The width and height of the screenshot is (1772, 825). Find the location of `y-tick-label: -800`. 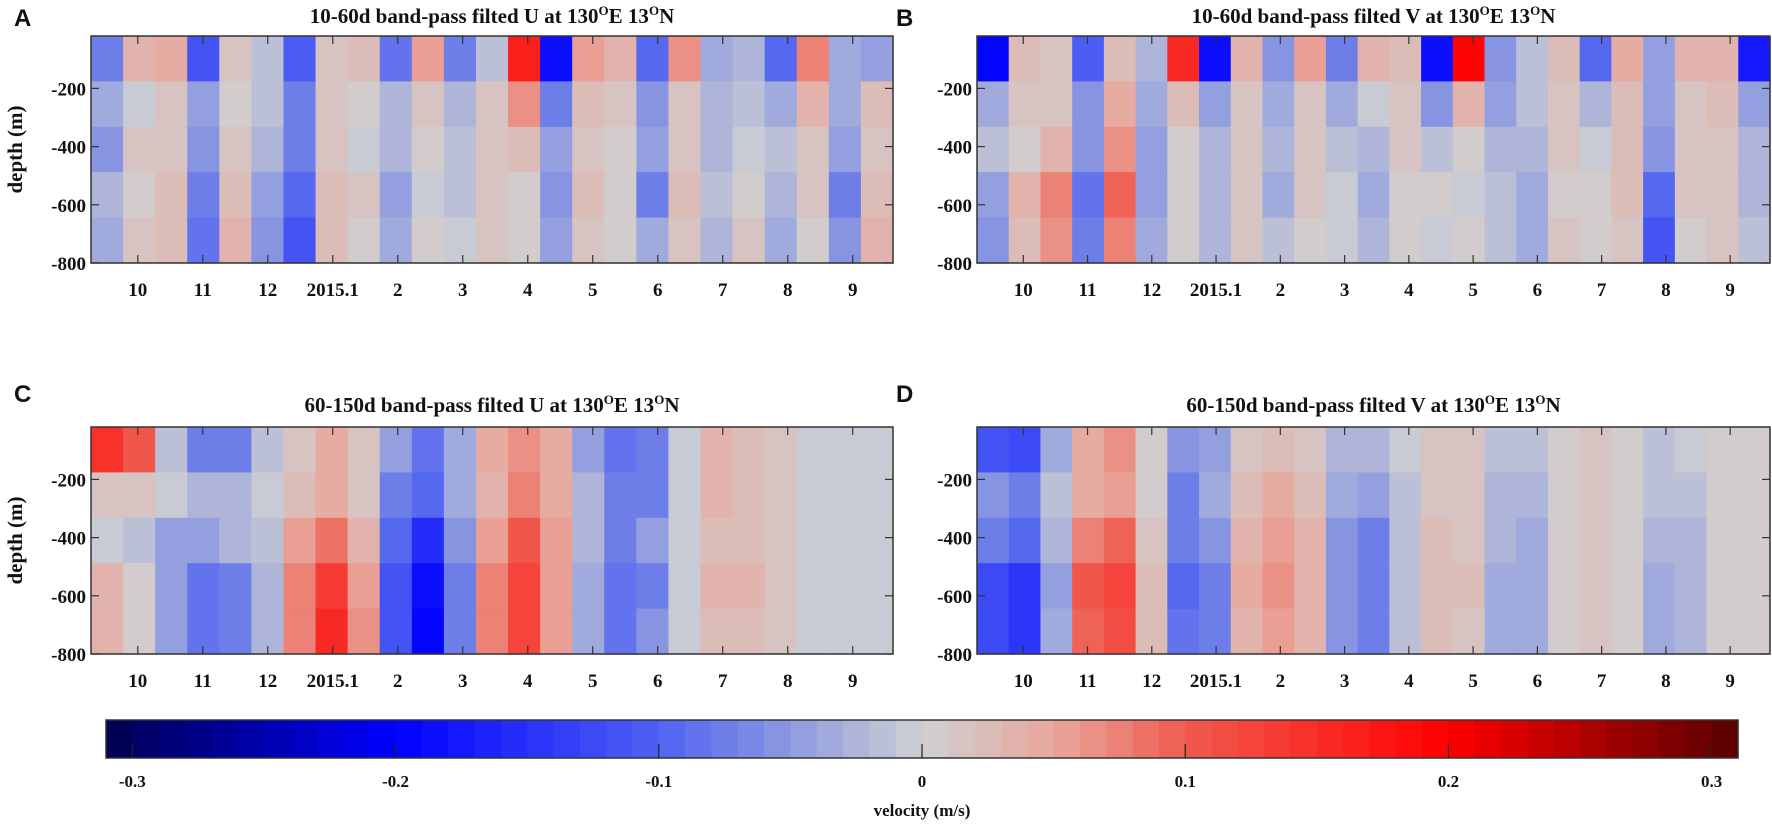

y-tick-label: -800 is located at coordinates (954, 655).